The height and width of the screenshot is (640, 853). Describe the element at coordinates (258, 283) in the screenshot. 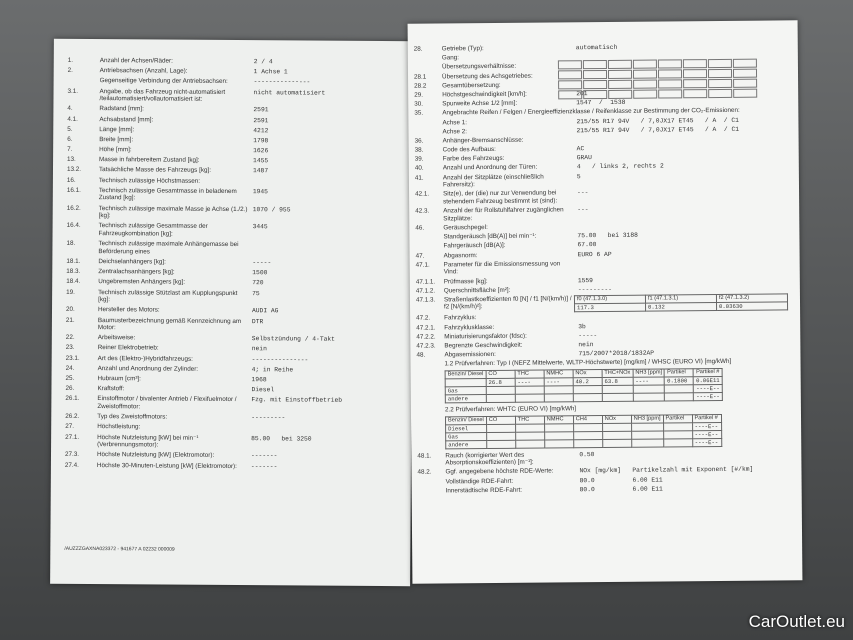

I see `value: 720` at that location.